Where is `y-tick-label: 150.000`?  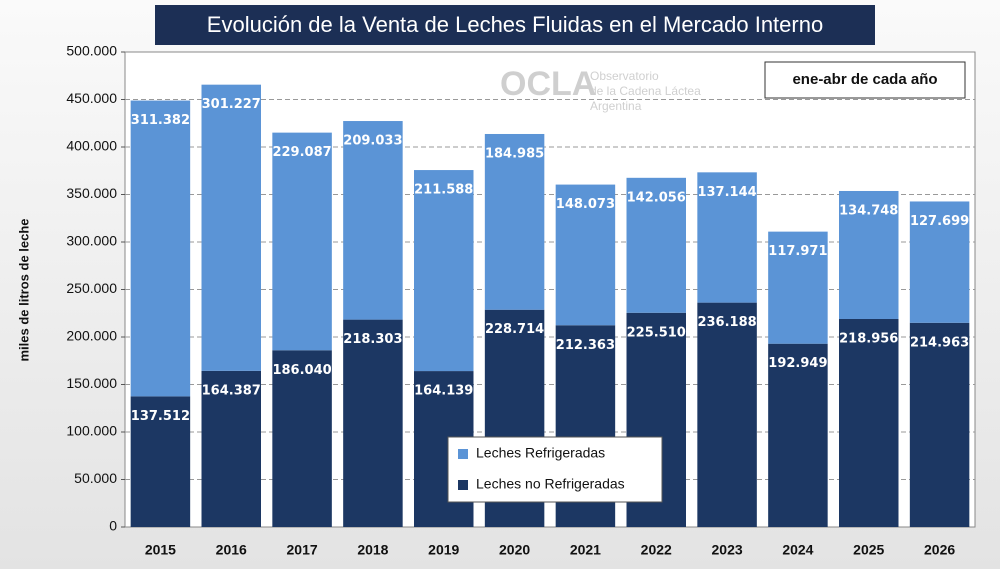 y-tick-label: 150.000 is located at coordinates (91, 383).